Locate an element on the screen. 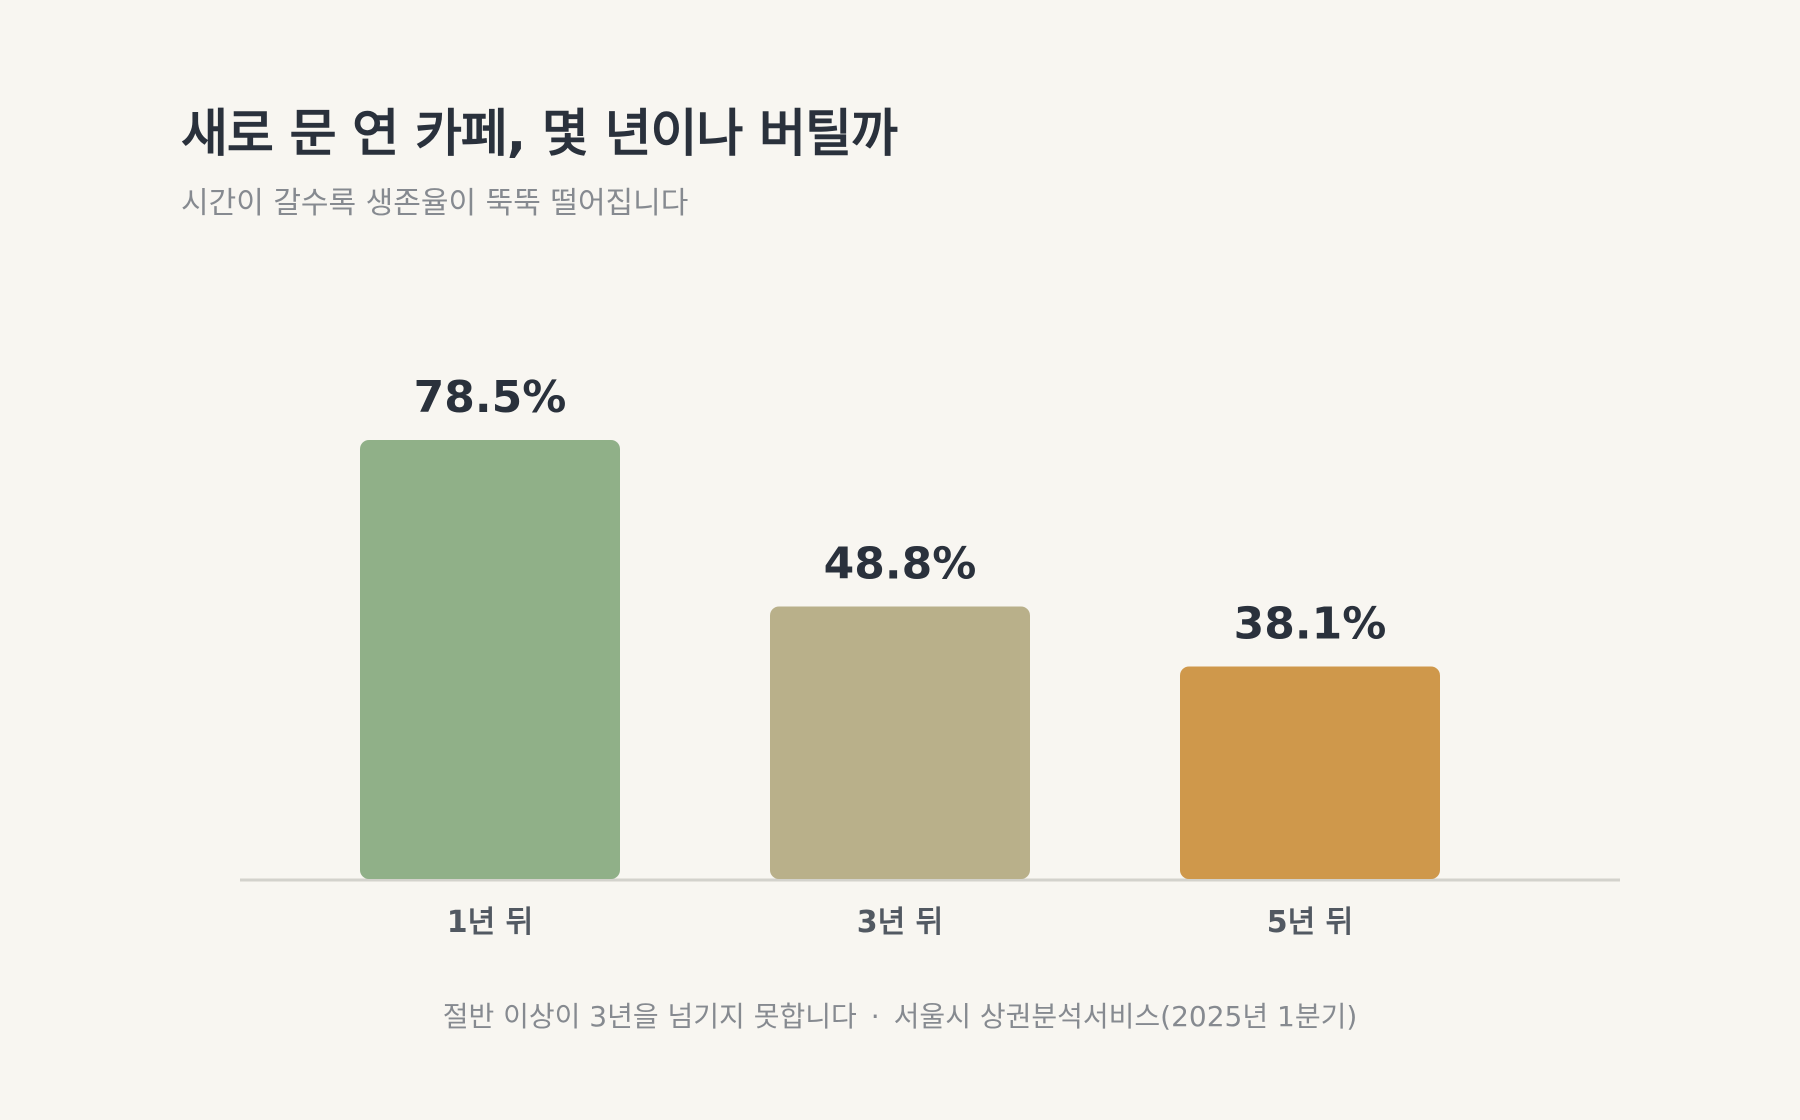 Image resolution: width=1800 pixels, height=1120 pixels. value-label-2: 48.8% is located at coordinates (900, 563).